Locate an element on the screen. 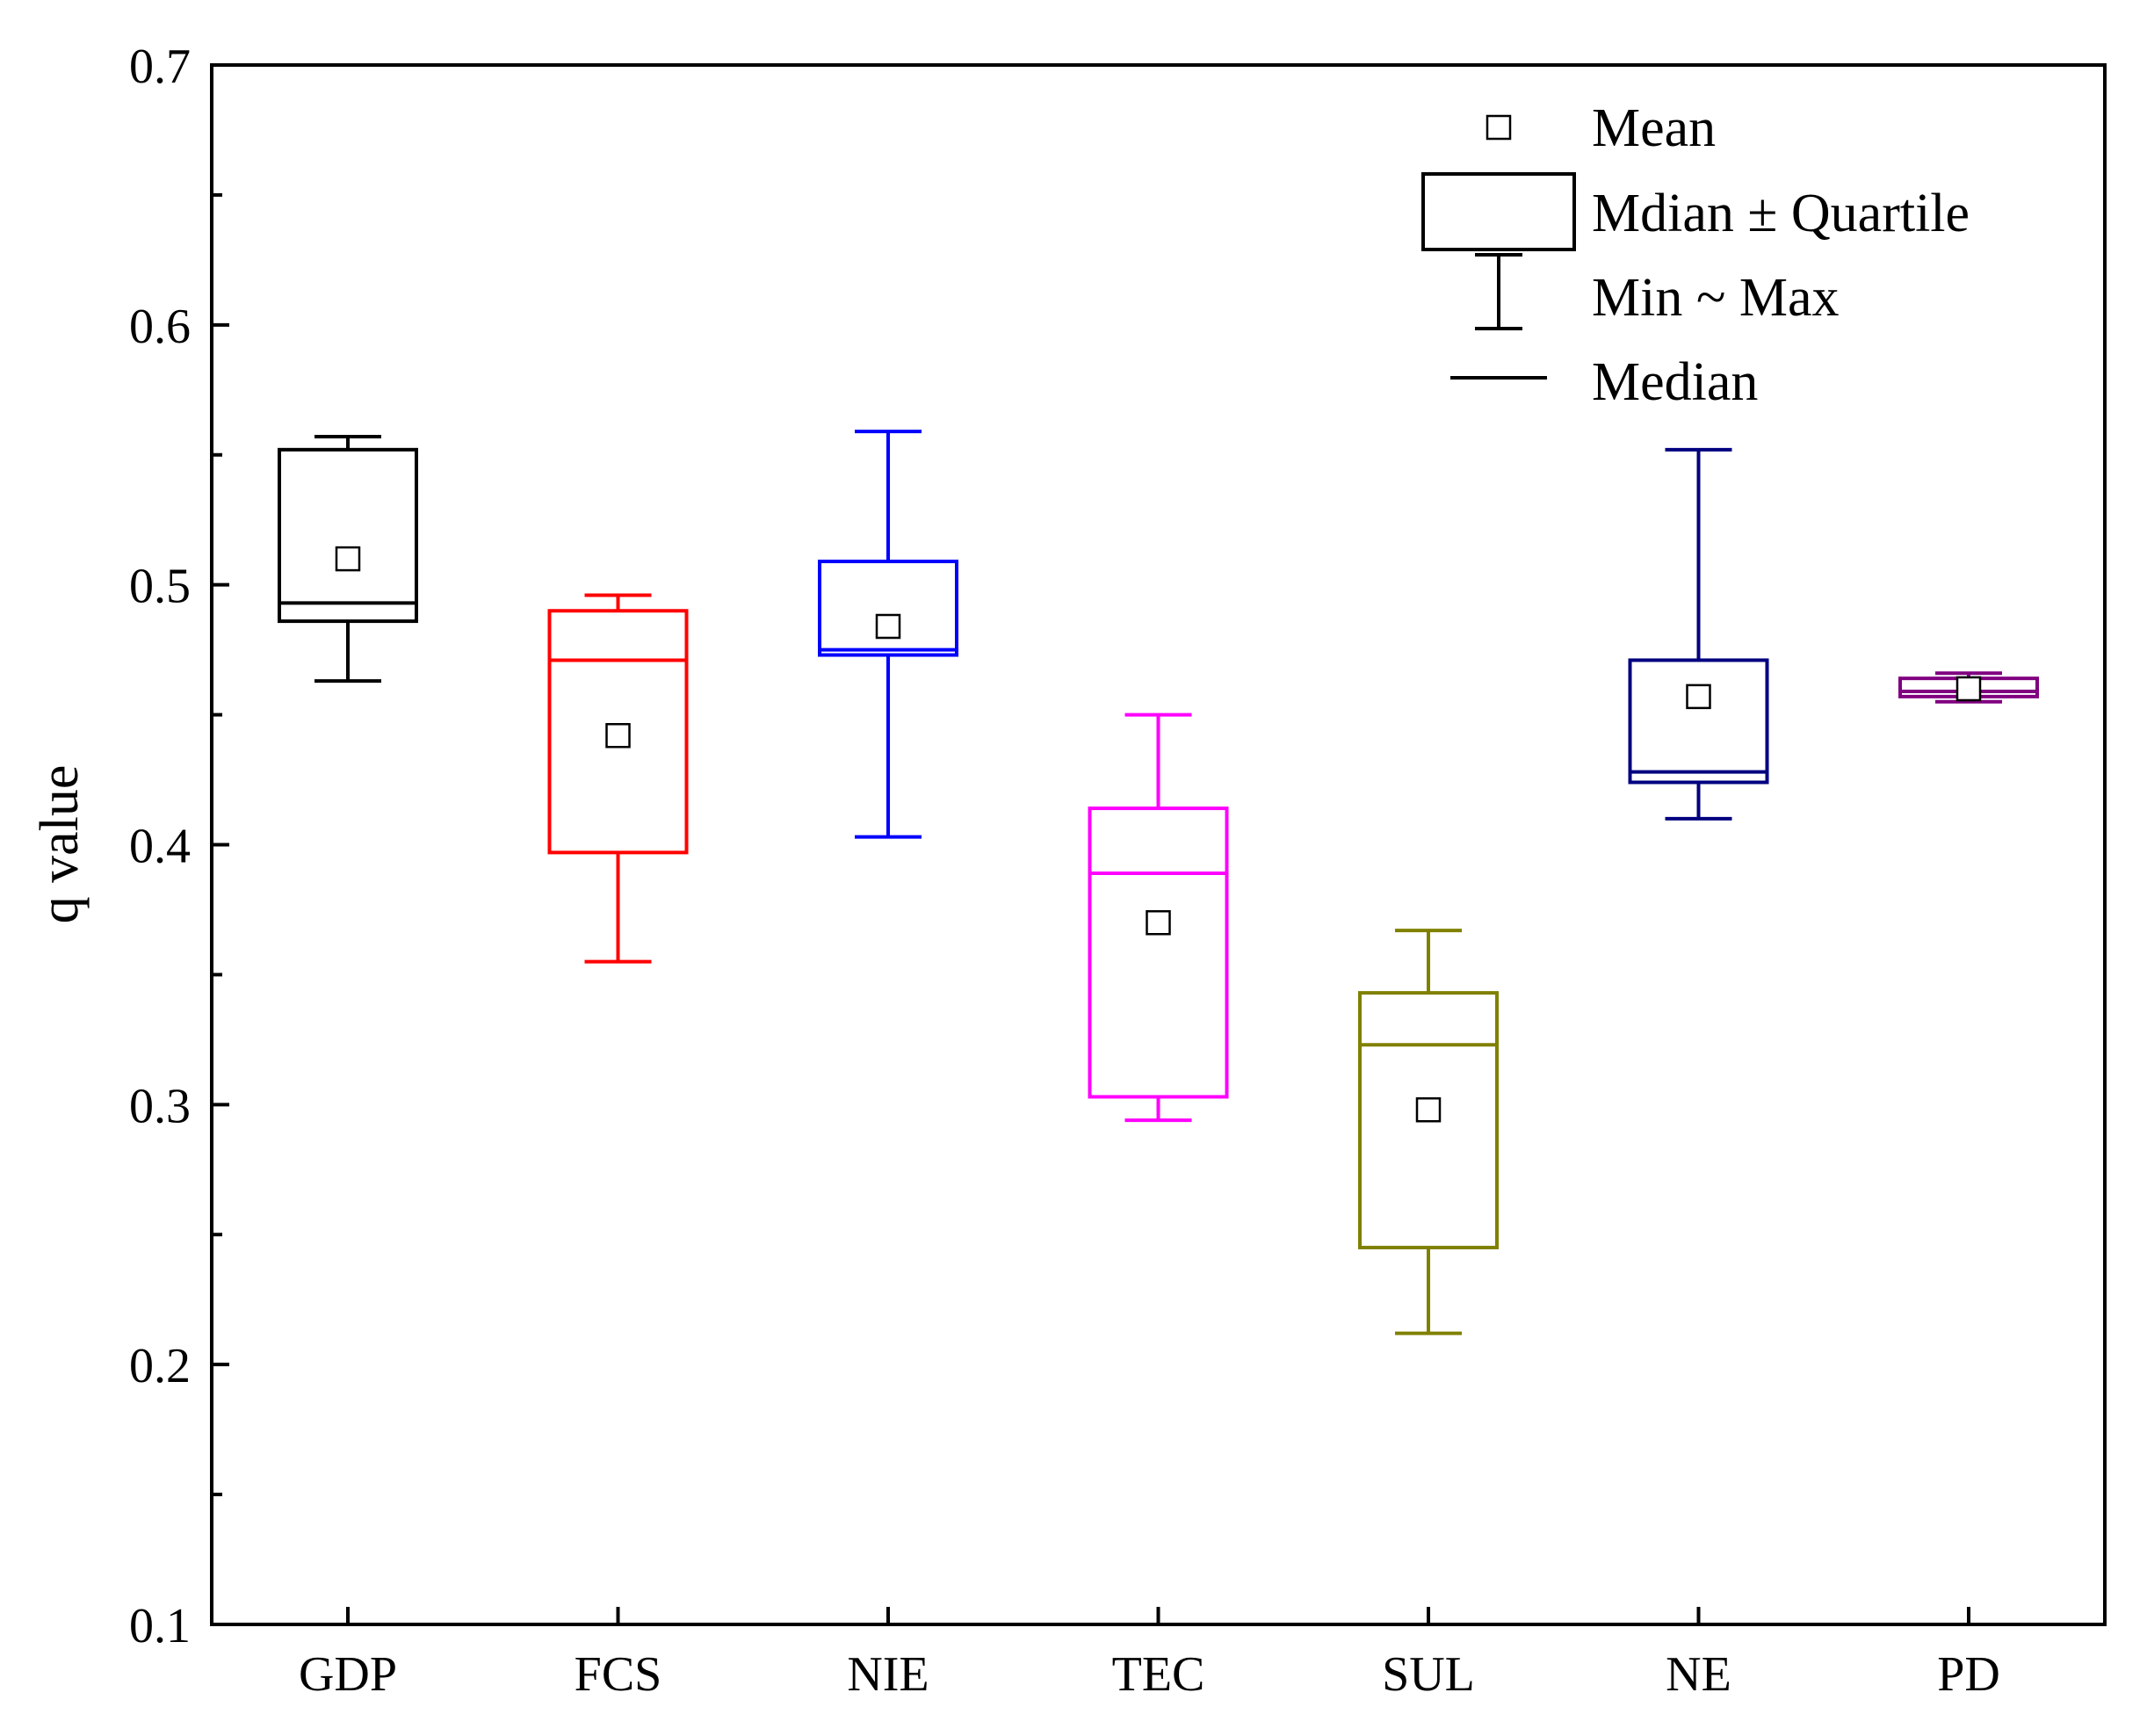  box-ne is located at coordinates (1698, 634).